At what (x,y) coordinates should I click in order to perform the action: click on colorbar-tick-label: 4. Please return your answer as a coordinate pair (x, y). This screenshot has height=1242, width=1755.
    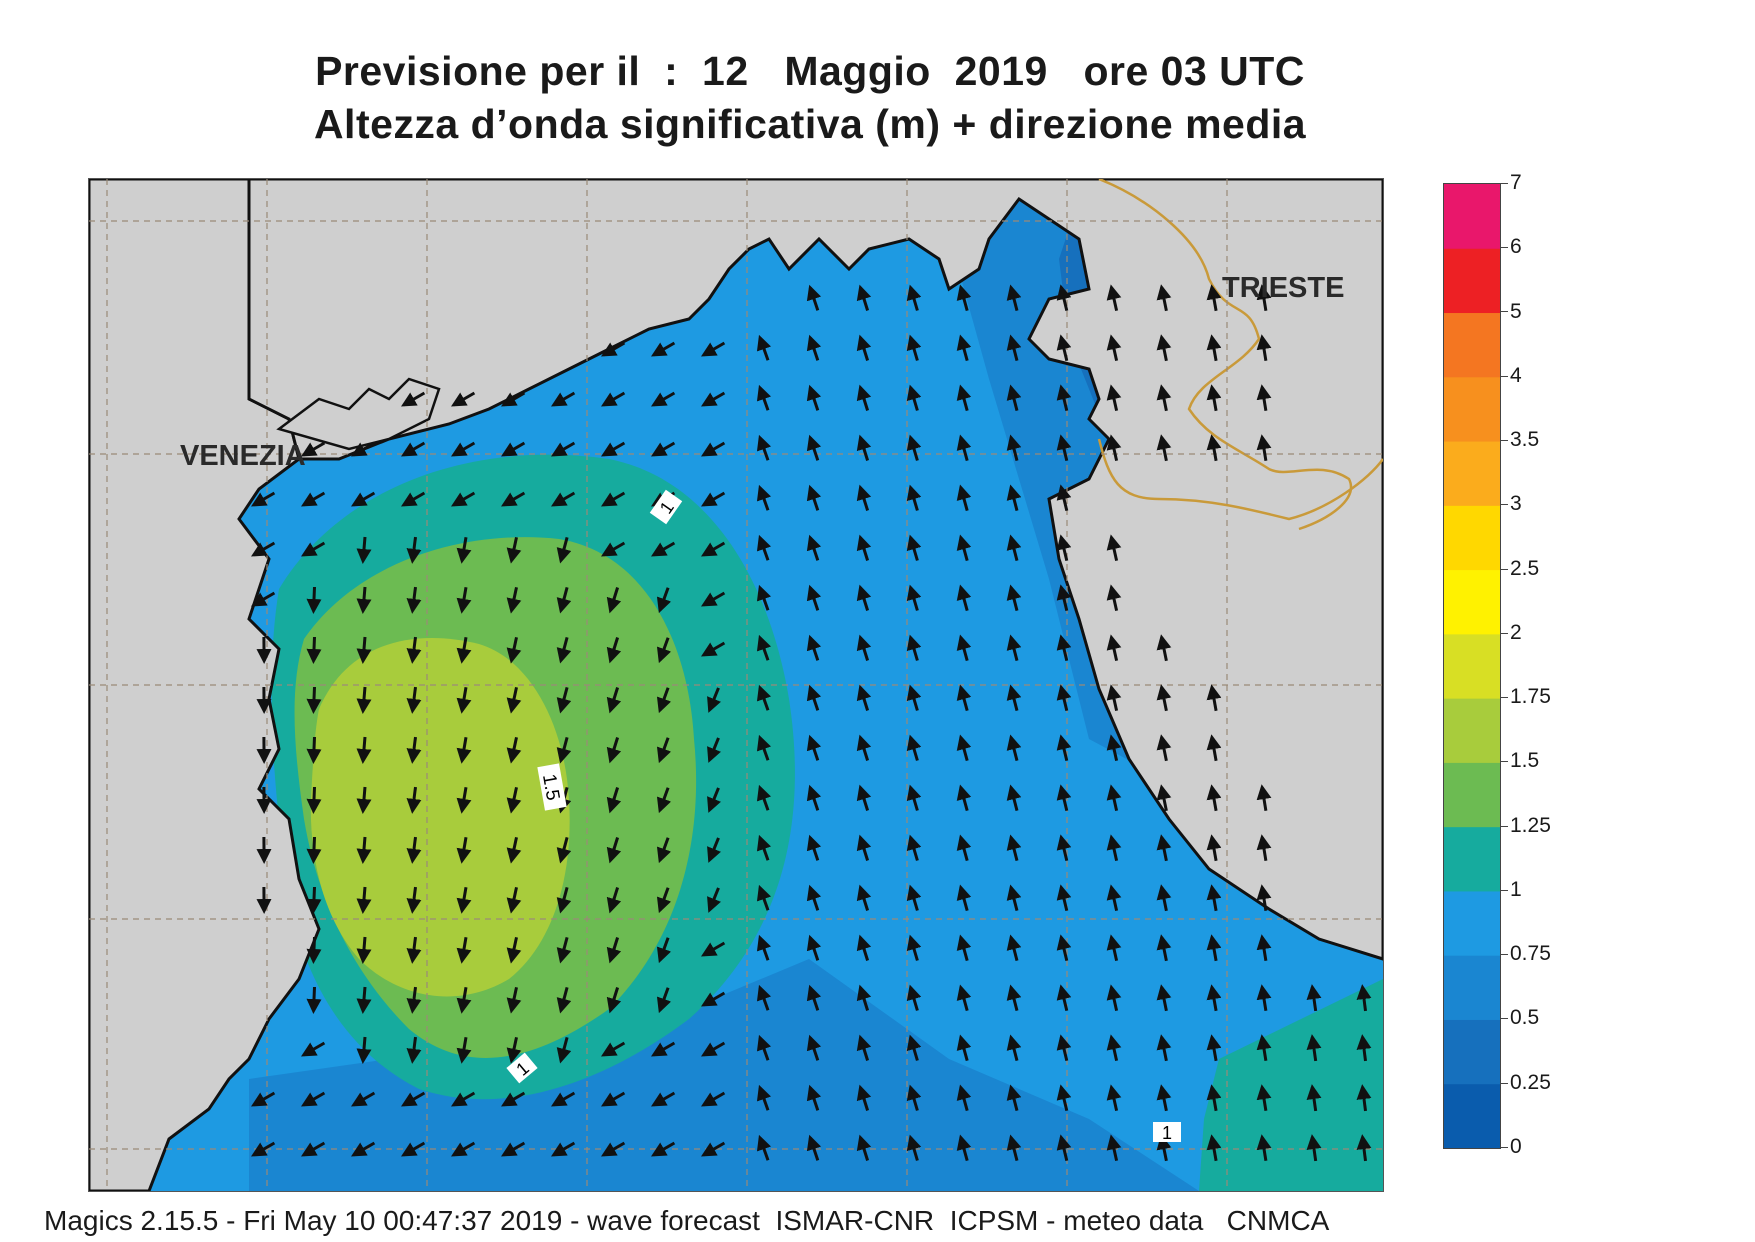
    Looking at the image, I should click on (1511, 375).